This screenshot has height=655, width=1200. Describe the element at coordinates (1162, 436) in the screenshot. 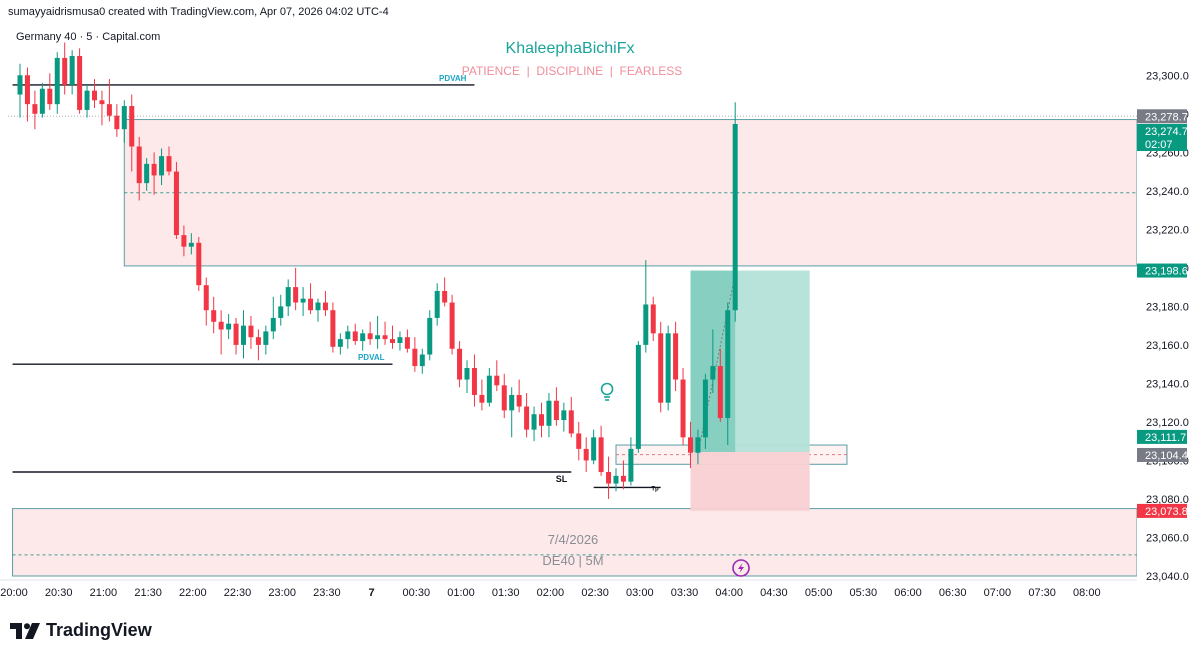

I see `price-label: 23,111.7` at that location.